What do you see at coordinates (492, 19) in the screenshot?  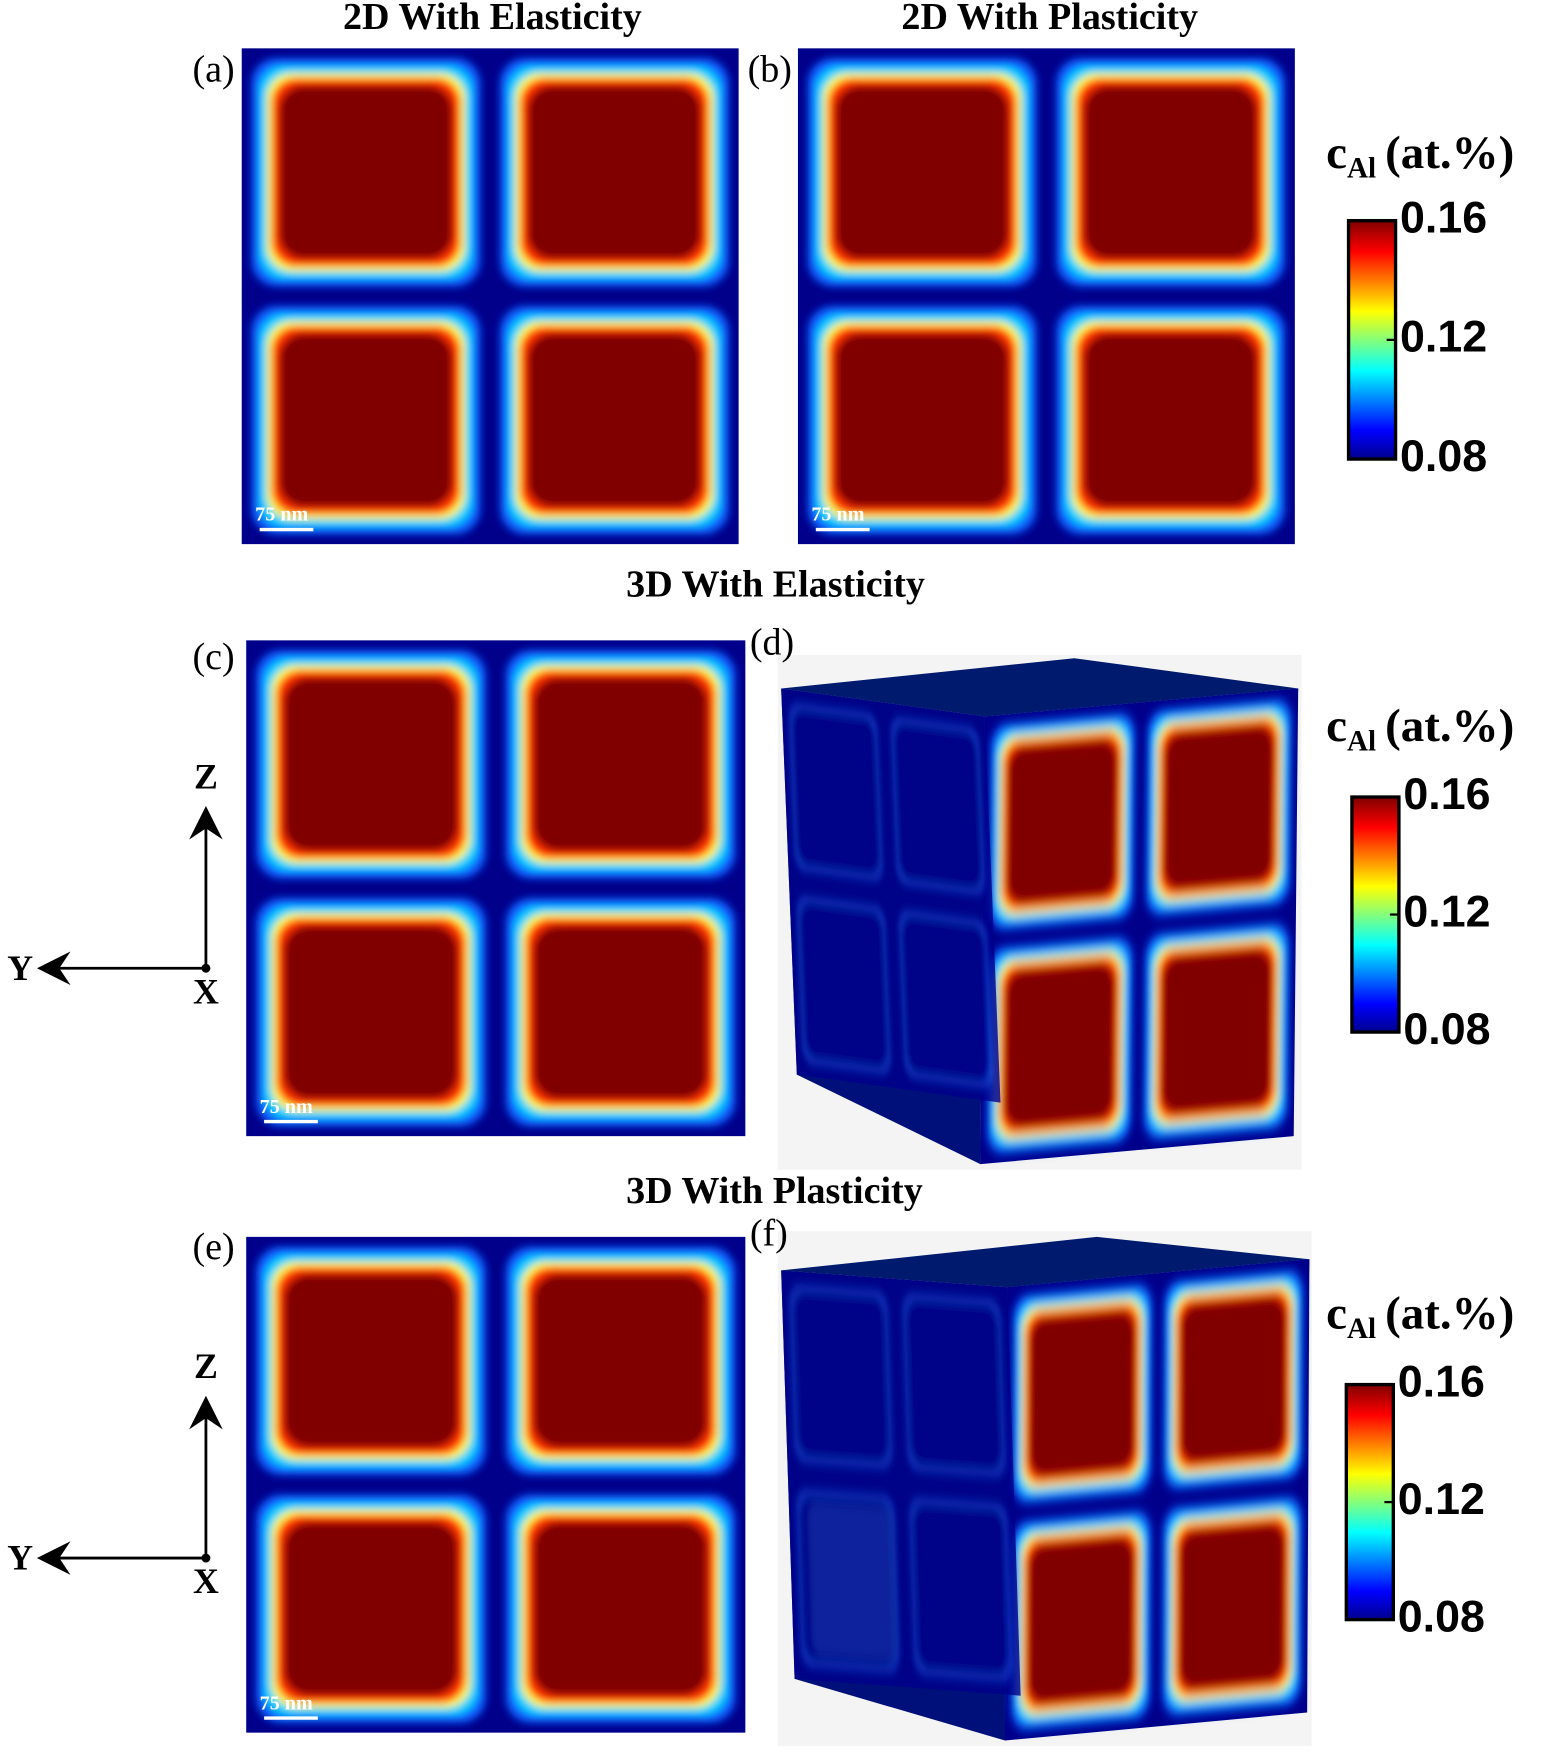 I see `panel-title: 2D With Elasticity` at bounding box center [492, 19].